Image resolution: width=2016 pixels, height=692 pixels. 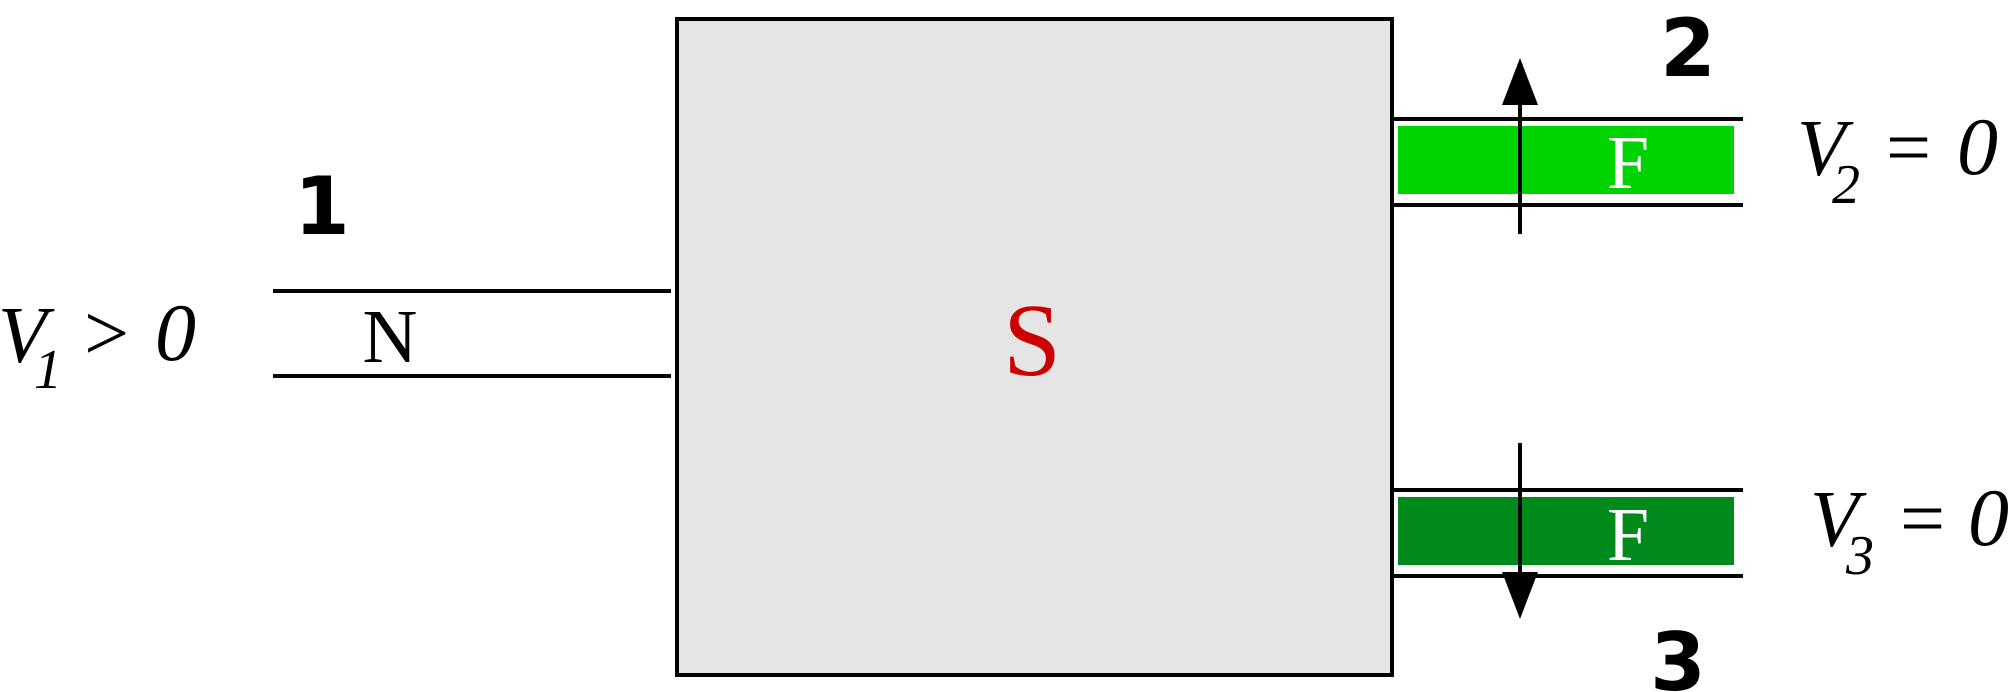 I want to click on lead-1: N 1 V 1 > 0, so click(x=335, y=280).